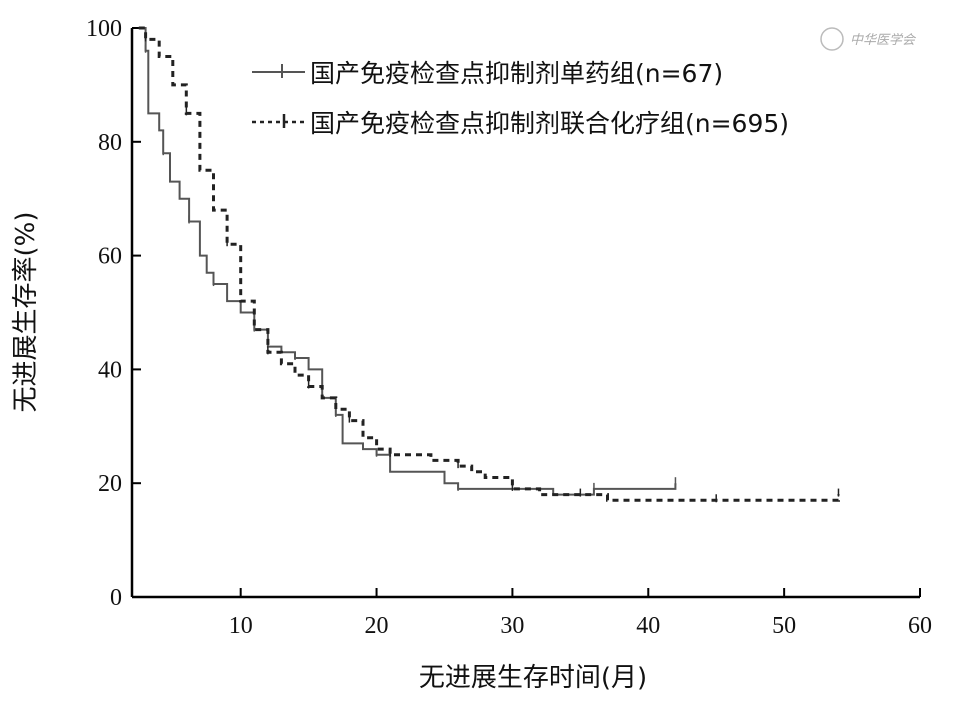 The width and height of the screenshot is (957, 705). What do you see at coordinates (512, 626) in the screenshot?
I see `x-tick-label: 30` at bounding box center [512, 626].